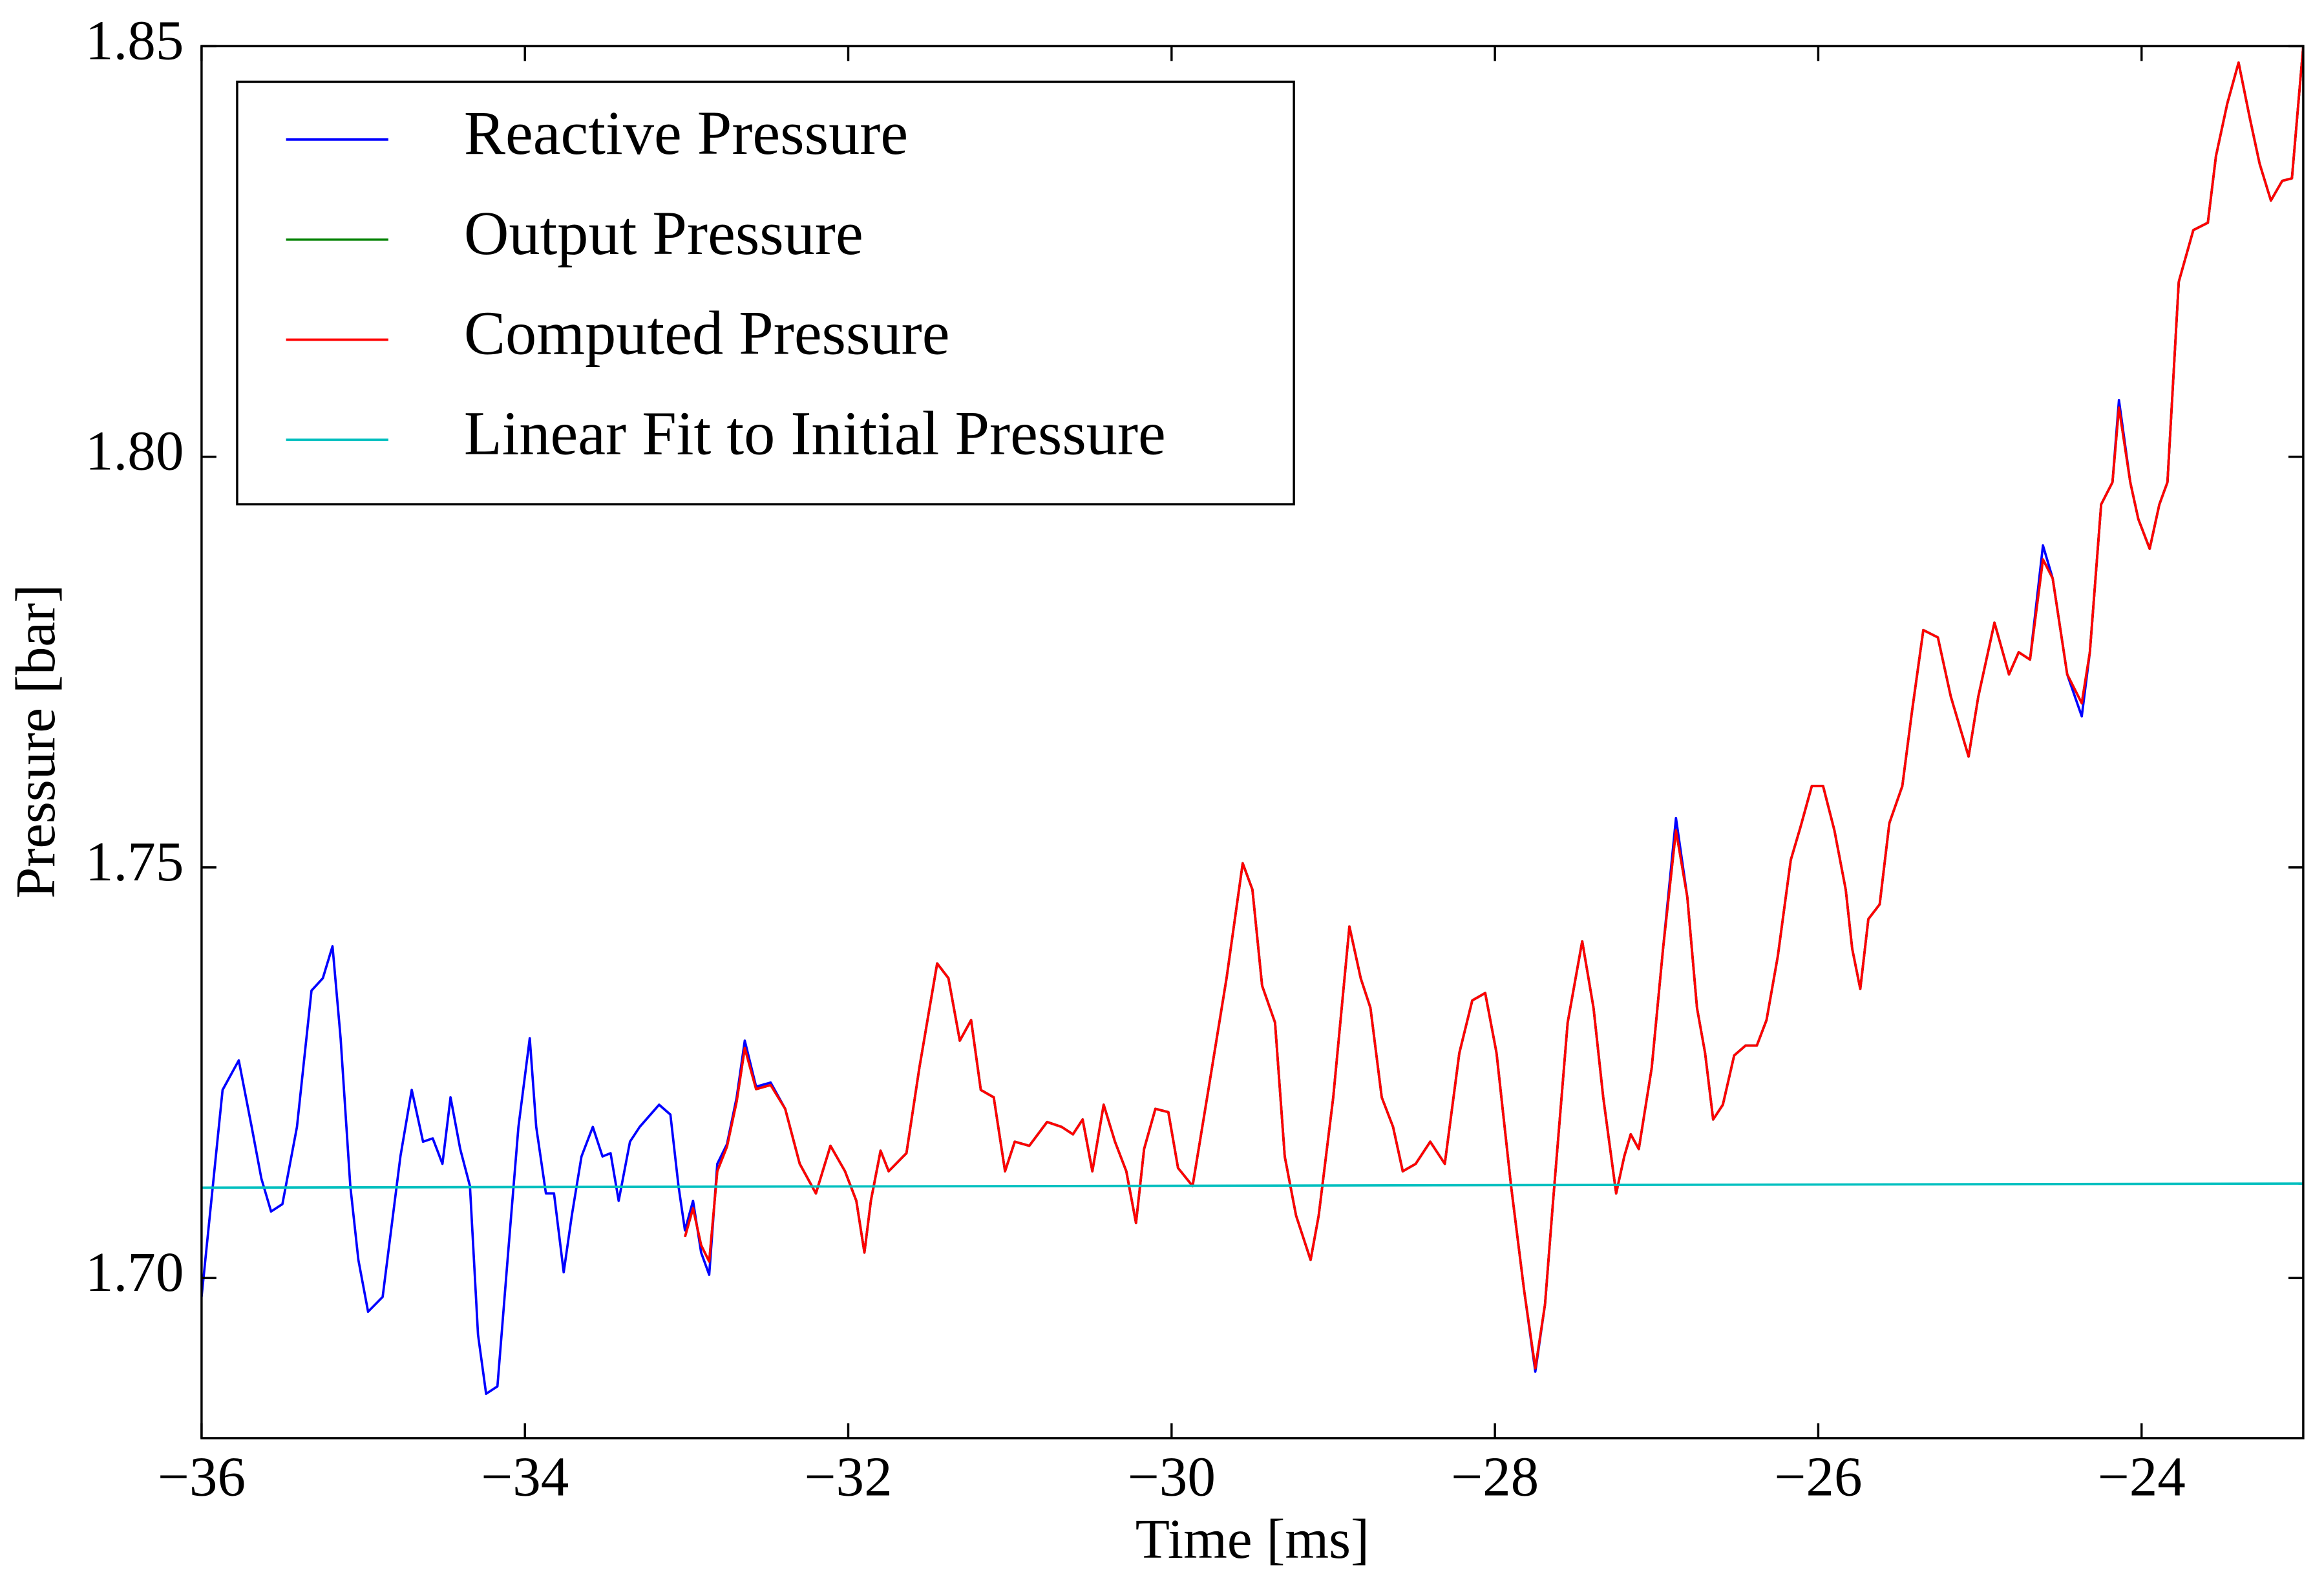 The width and height of the screenshot is (2324, 1594). What do you see at coordinates (1252, 1538) in the screenshot?
I see `x-axis-label: Time [ms]` at bounding box center [1252, 1538].